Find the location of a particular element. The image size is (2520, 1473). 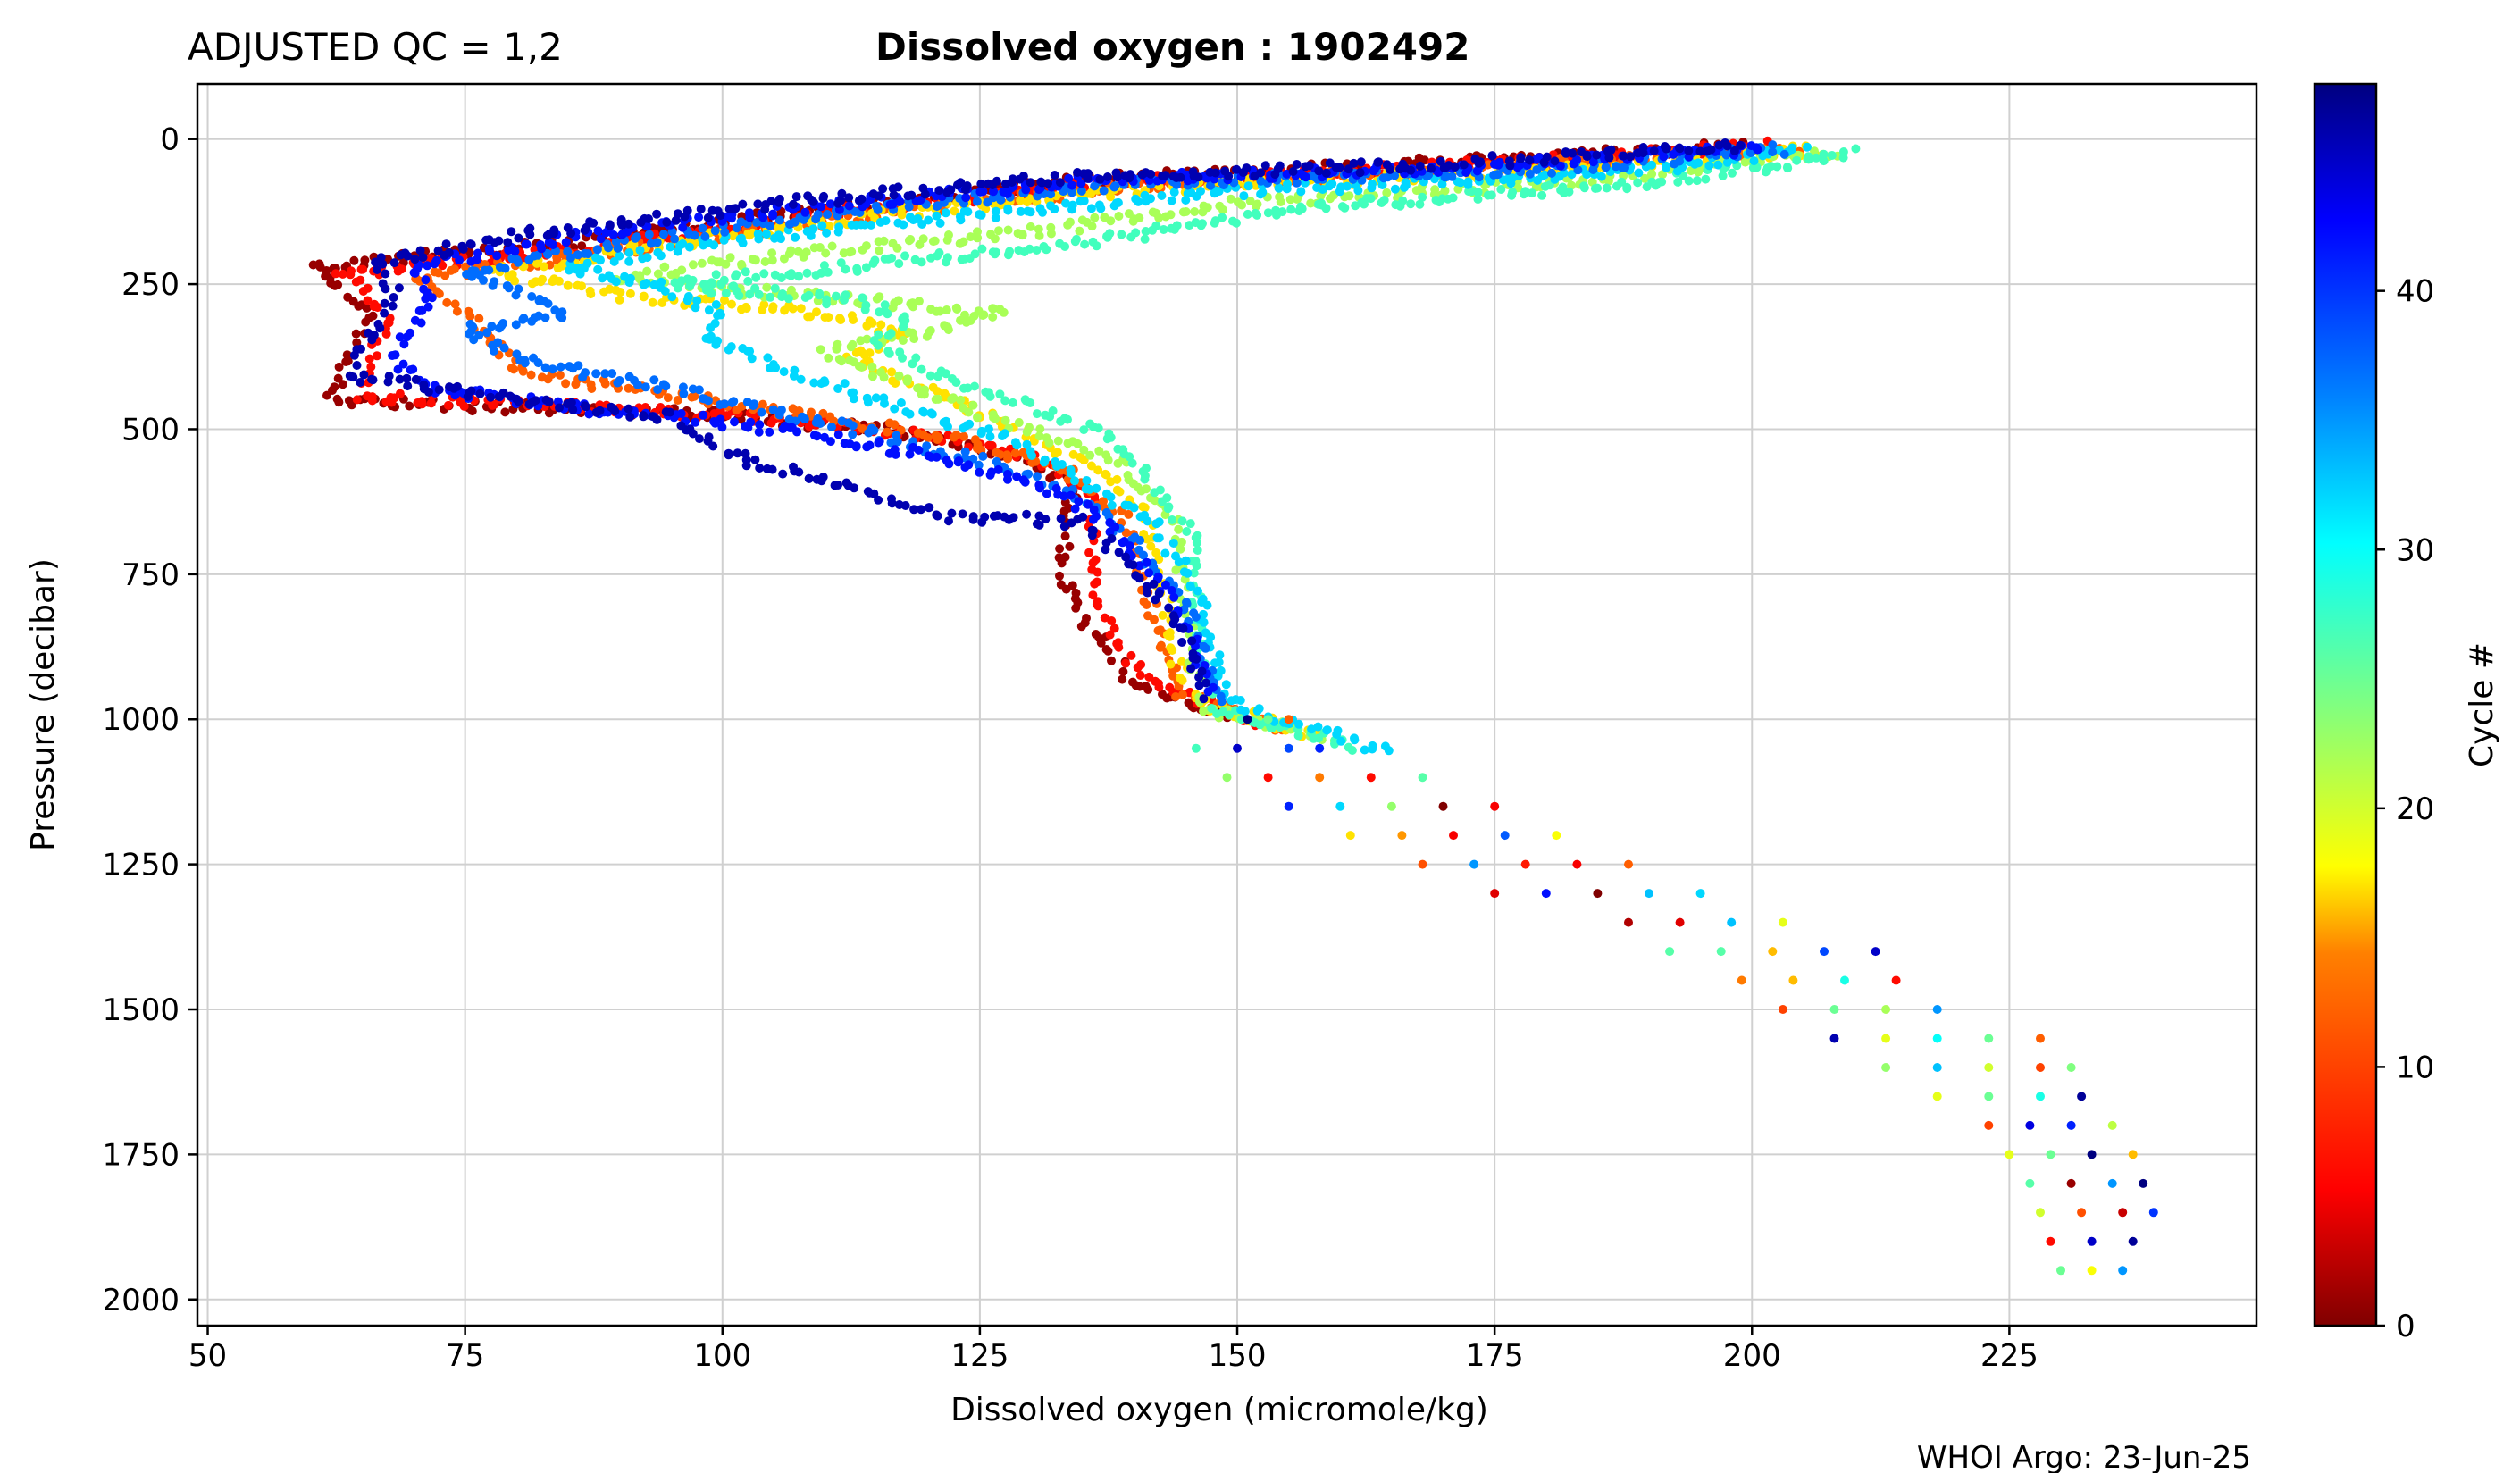

colorbar is located at coordinates (2345, 704).